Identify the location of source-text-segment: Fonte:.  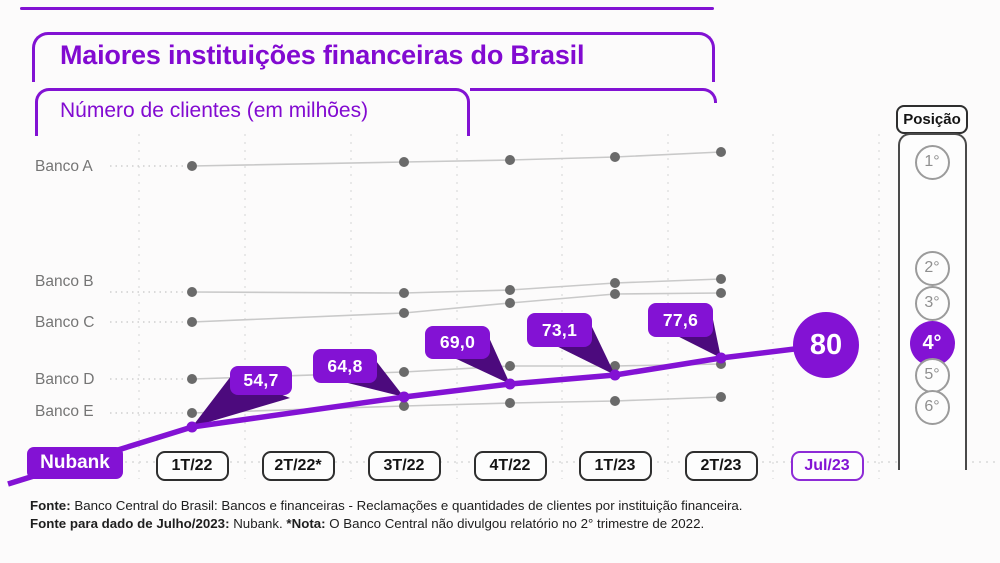
(50, 505).